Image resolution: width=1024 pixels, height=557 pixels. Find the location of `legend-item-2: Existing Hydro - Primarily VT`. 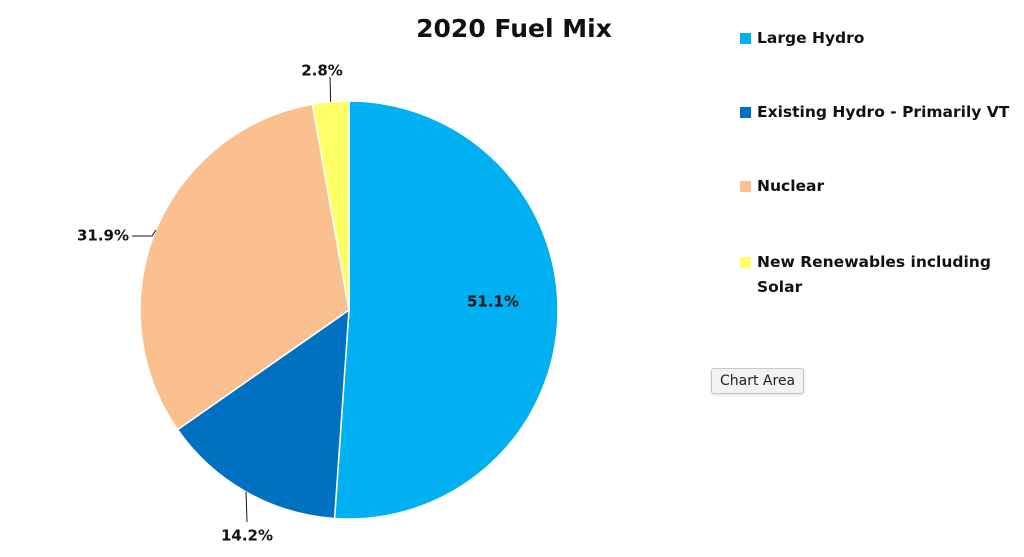

legend-item-2: Existing Hydro - Primarily VT is located at coordinates (880, 113).